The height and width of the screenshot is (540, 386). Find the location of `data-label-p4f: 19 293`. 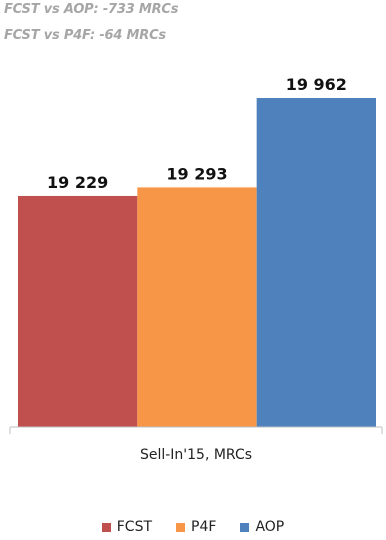

data-label-p4f: 19 293 is located at coordinates (196, 173).